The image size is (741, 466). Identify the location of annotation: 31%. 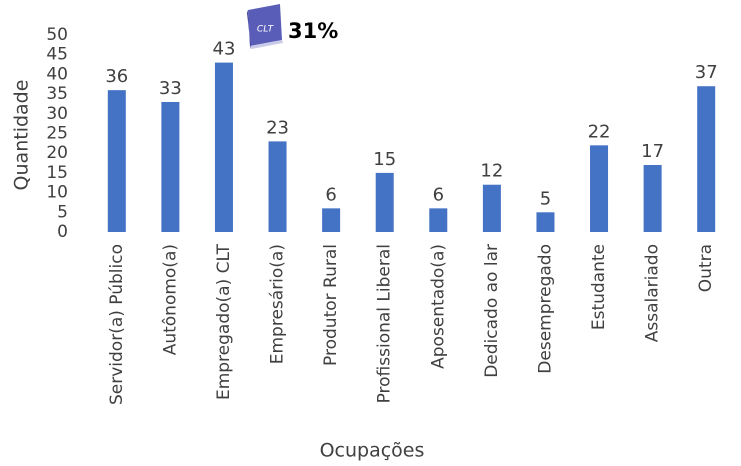
(313, 31).